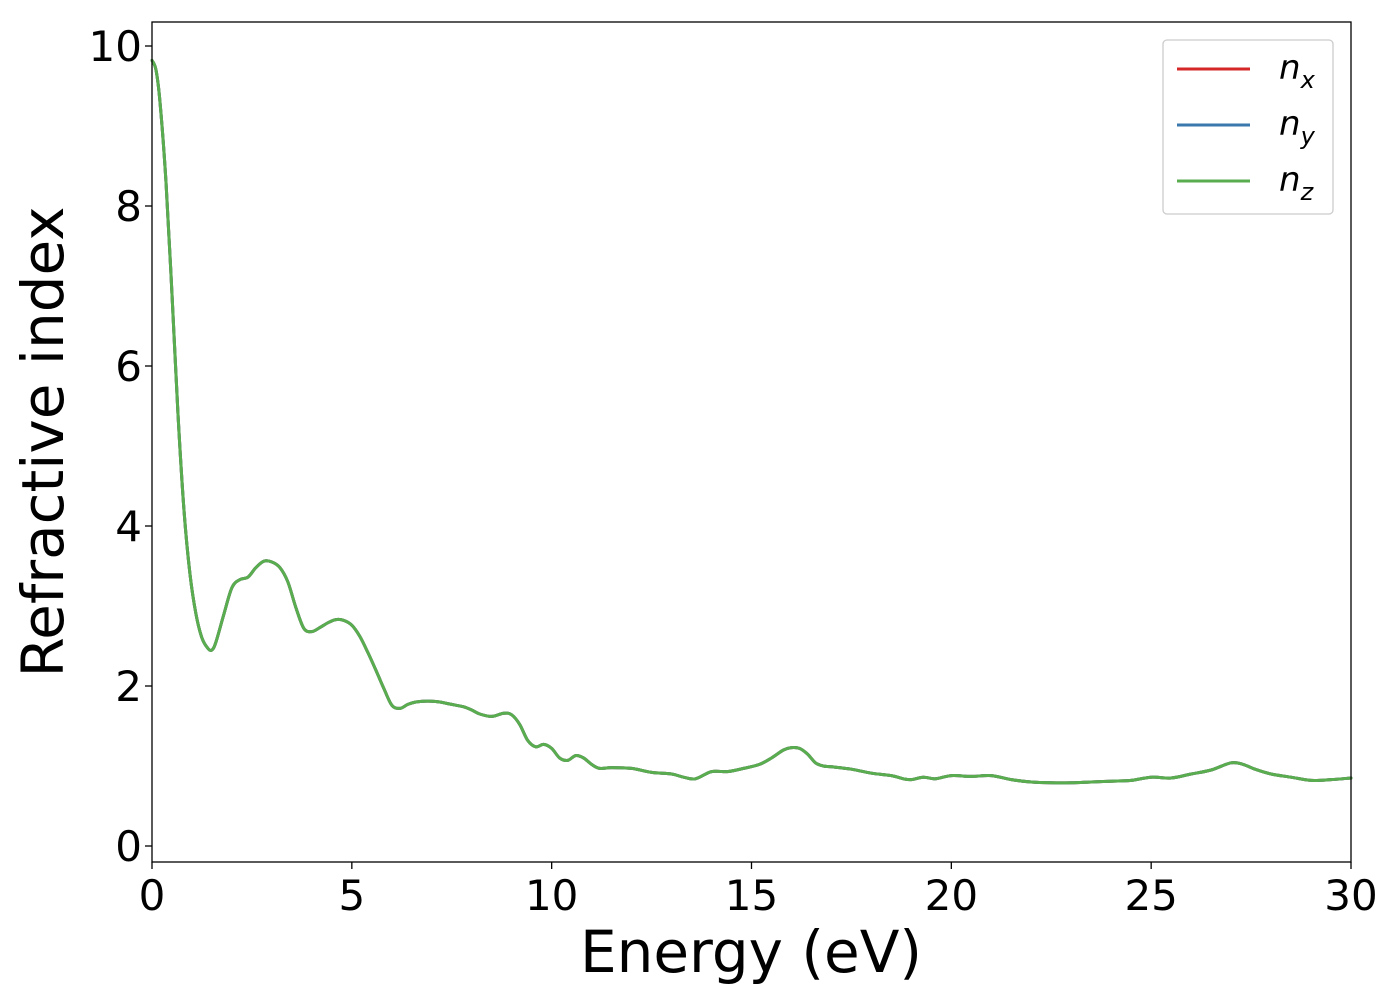 Image resolution: width=1400 pixels, height=1000 pixels. What do you see at coordinates (1350, 895) in the screenshot?
I see `x-tick-label: 30` at bounding box center [1350, 895].